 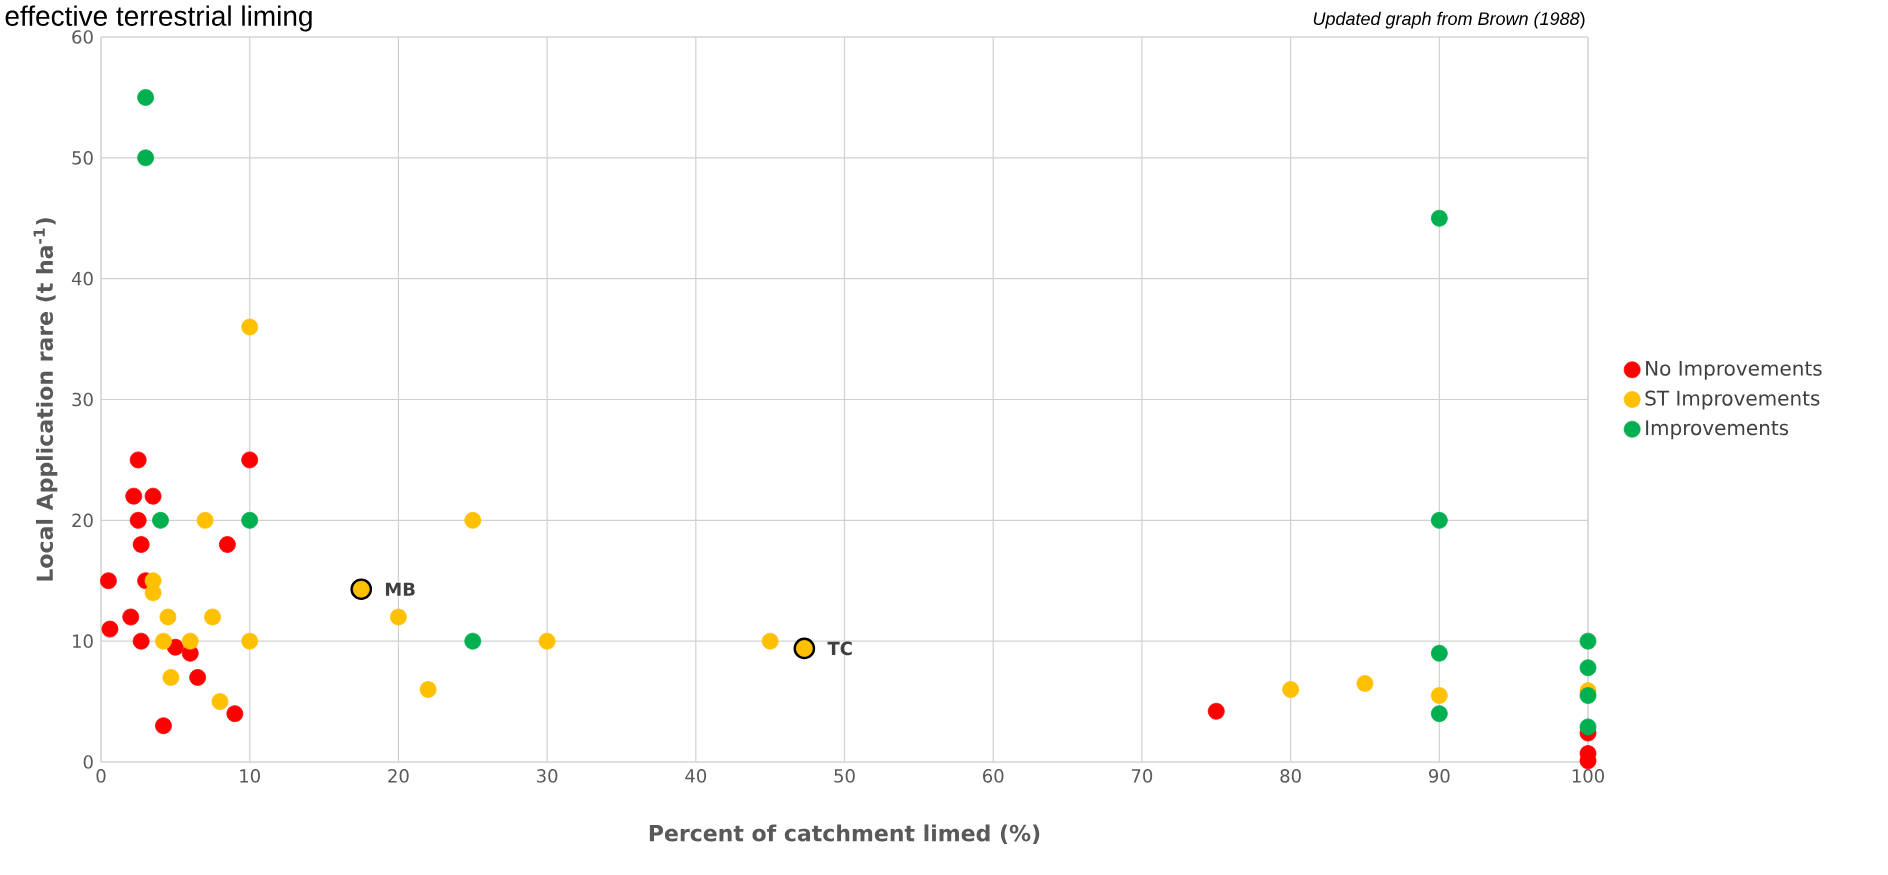 I want to click on x-tick-label: 90, so click(x=1439, y=776).